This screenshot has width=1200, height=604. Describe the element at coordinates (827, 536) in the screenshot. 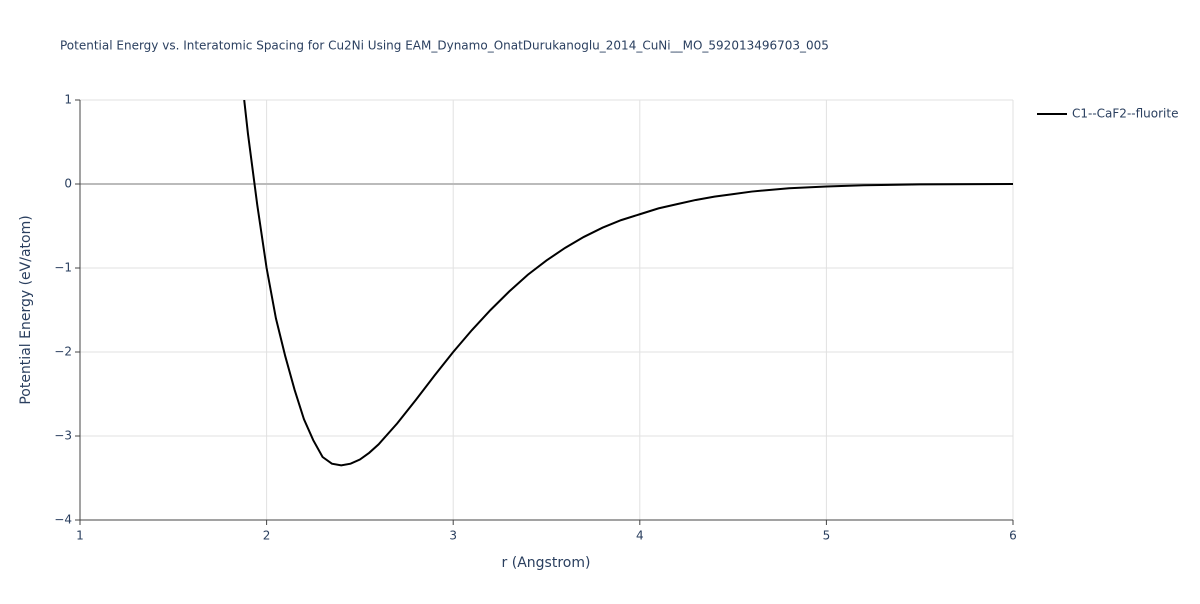

I see `x-tick-label: 5` at that location.